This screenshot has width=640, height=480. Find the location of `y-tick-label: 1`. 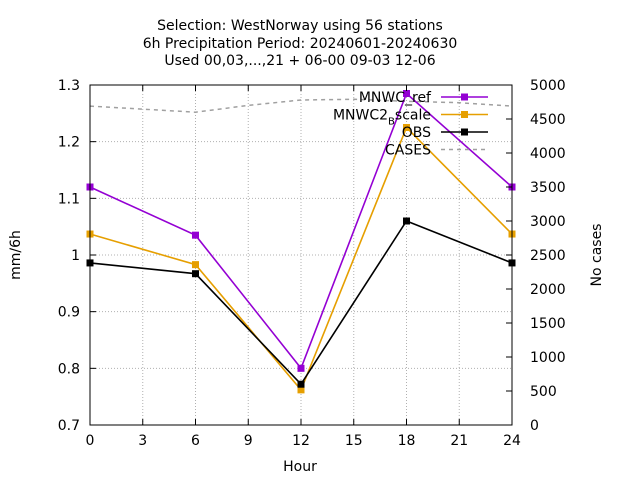

y-tick-label: 1 is located at coordinates (75, 256).